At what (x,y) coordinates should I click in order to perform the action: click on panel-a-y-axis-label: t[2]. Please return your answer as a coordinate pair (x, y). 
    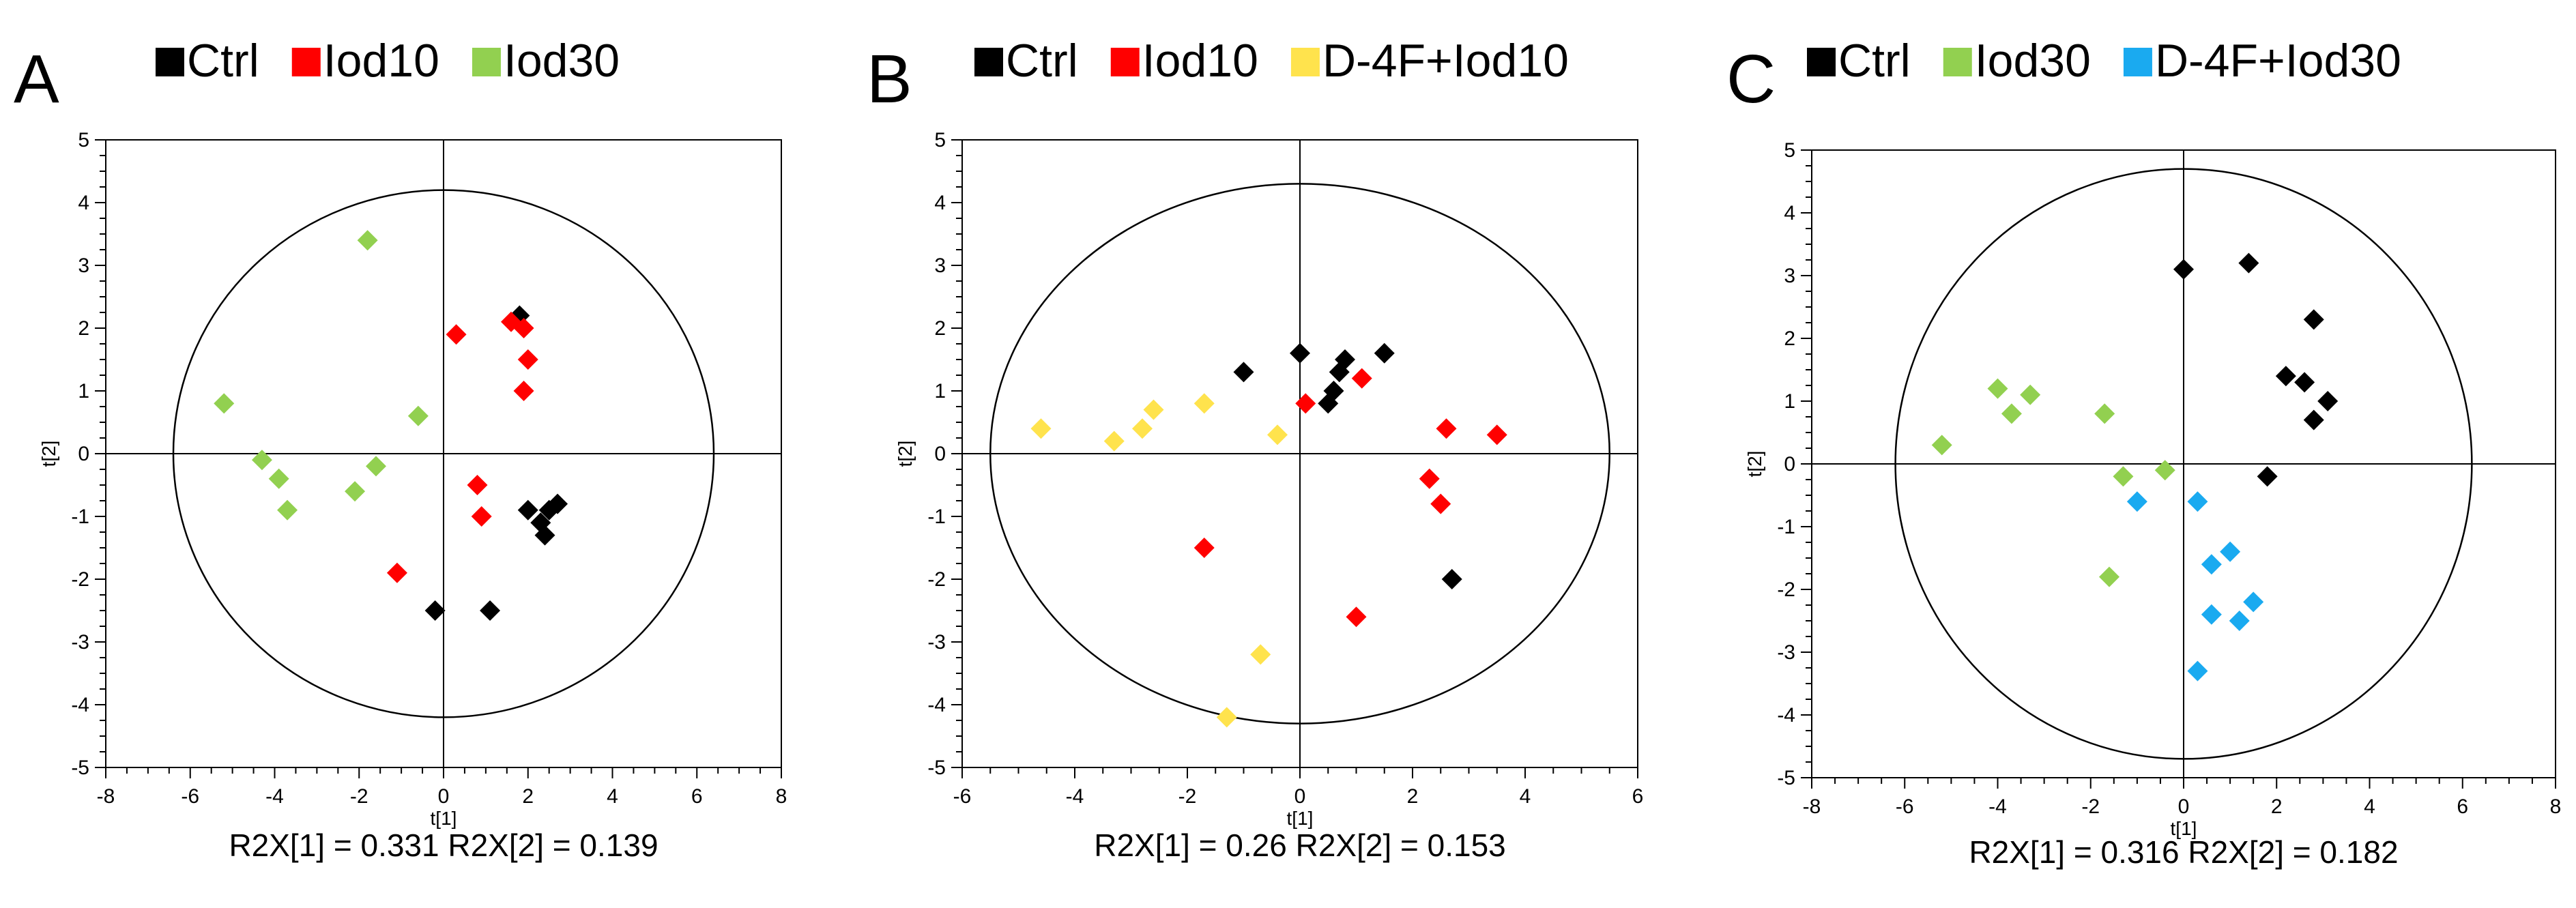
    Looking at the image, I should click on (48, 454).